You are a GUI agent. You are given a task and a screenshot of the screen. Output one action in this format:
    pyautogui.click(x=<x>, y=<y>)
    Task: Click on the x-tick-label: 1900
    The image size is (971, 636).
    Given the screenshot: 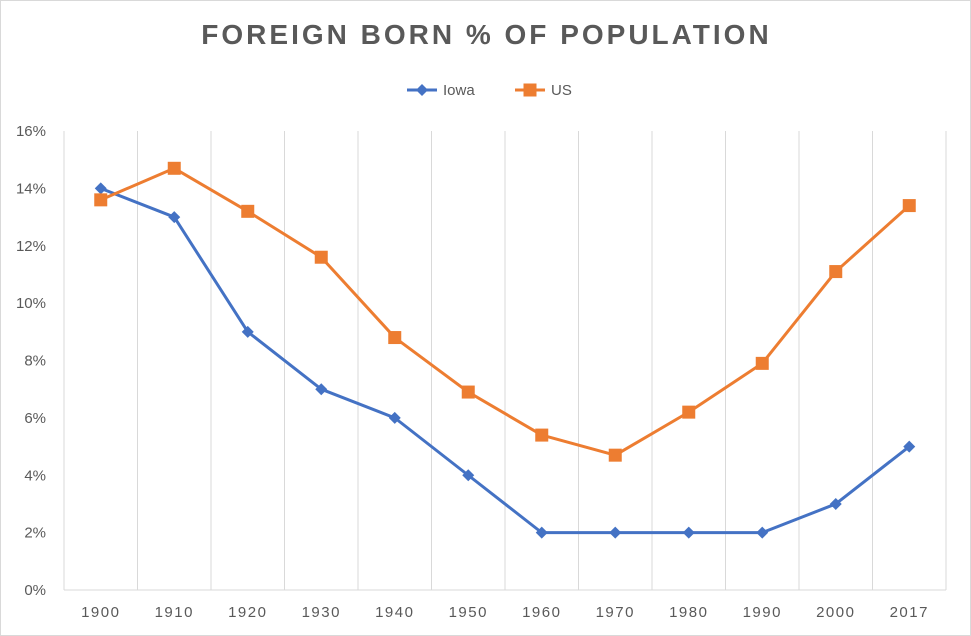 What is the action you would take?
    pyautogui.click(x=100, y=612)
    